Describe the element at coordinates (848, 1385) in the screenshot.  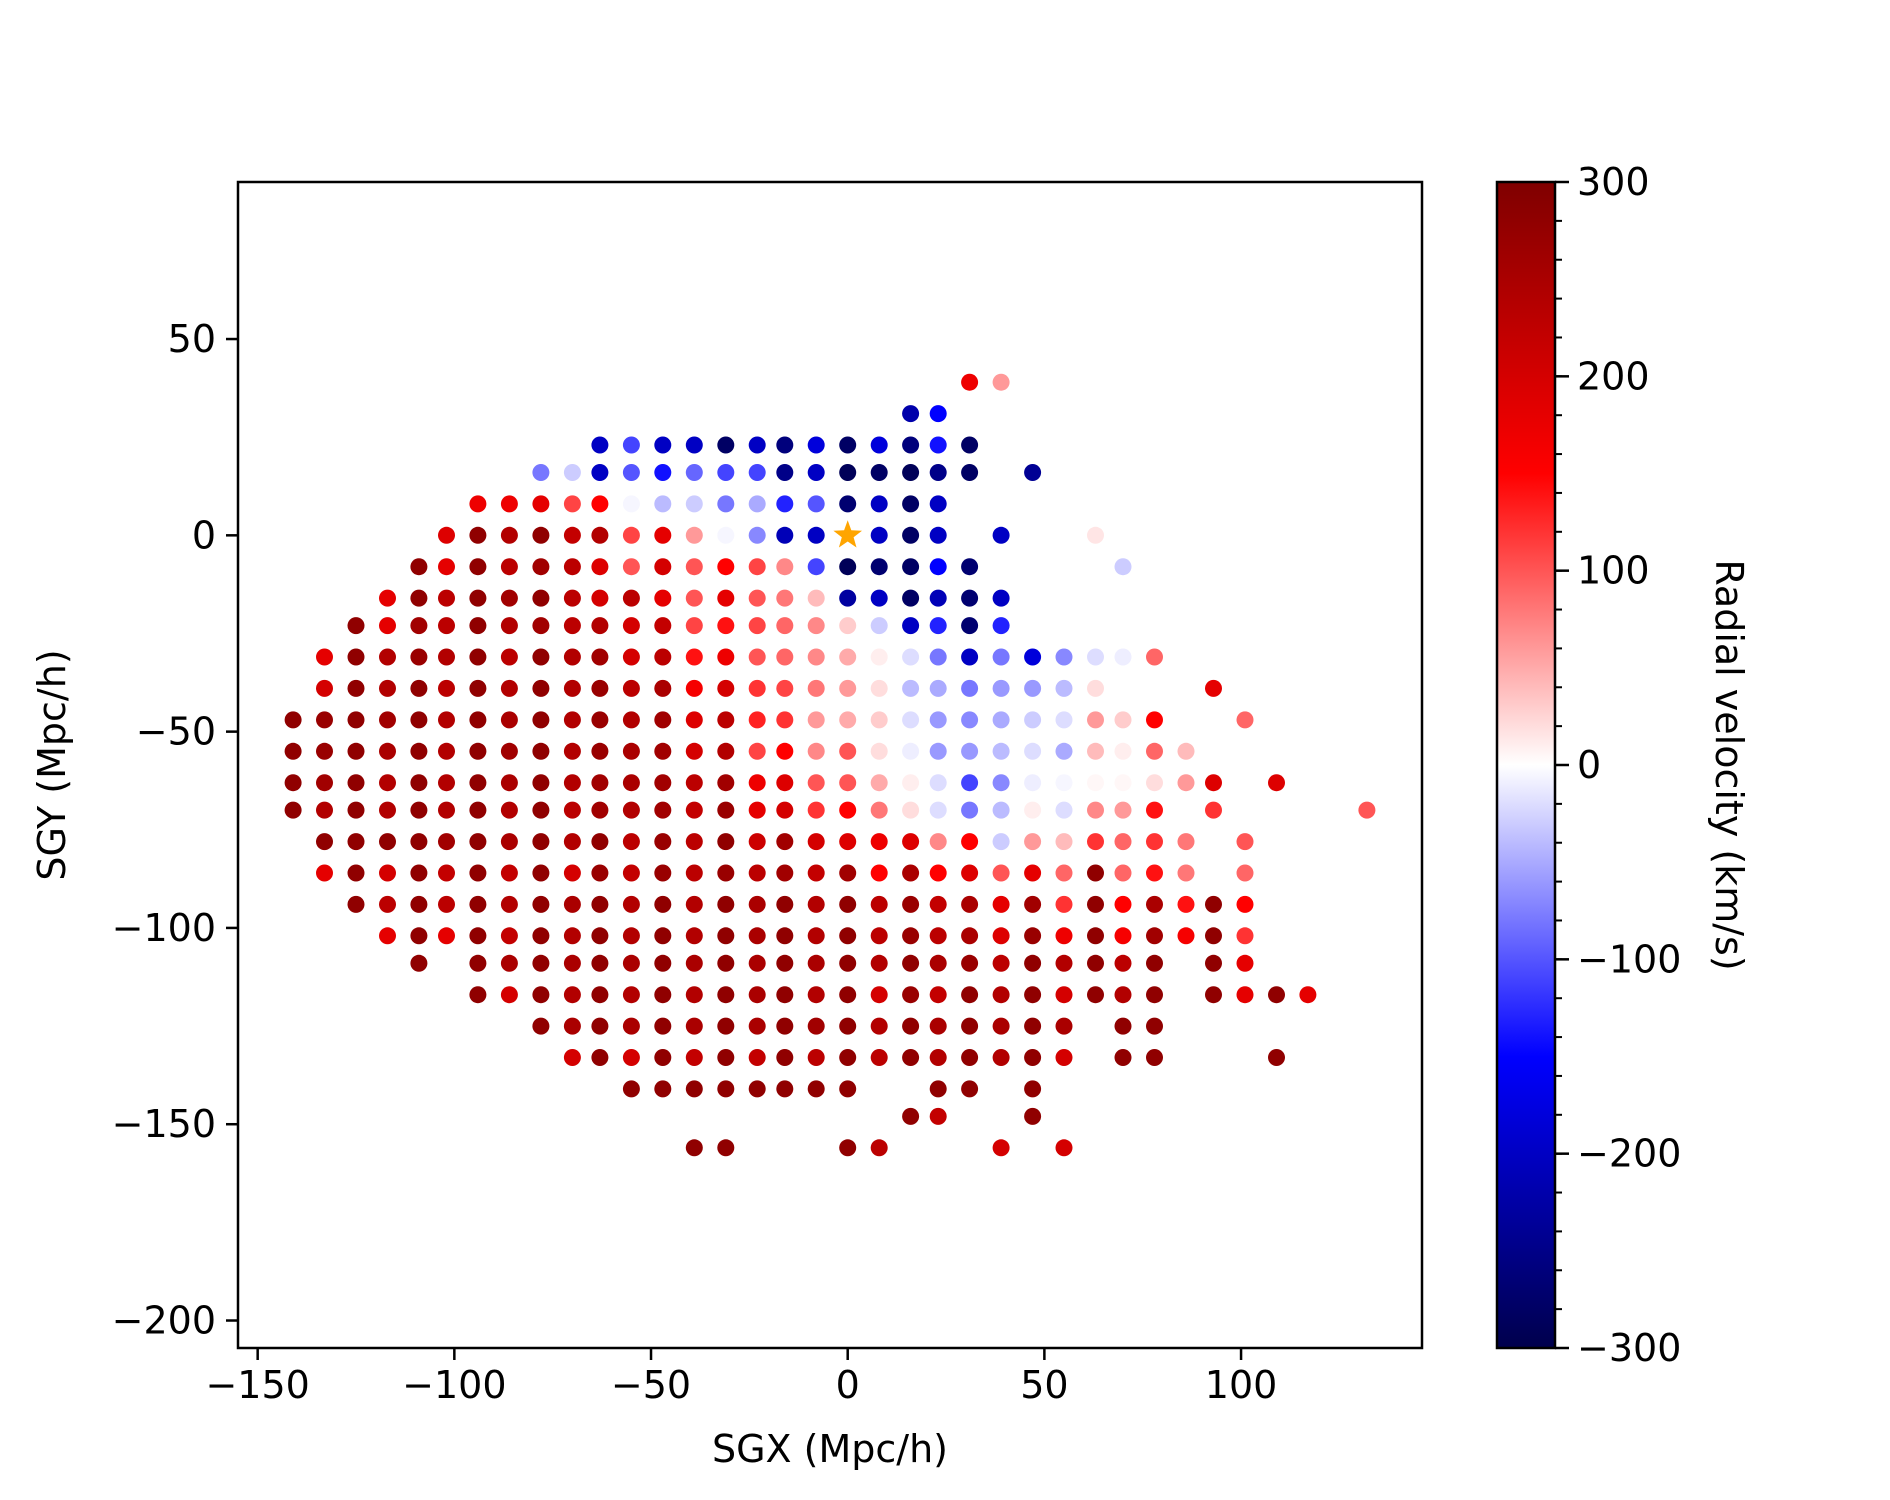
I see `x-tick-label: 0` at that location.